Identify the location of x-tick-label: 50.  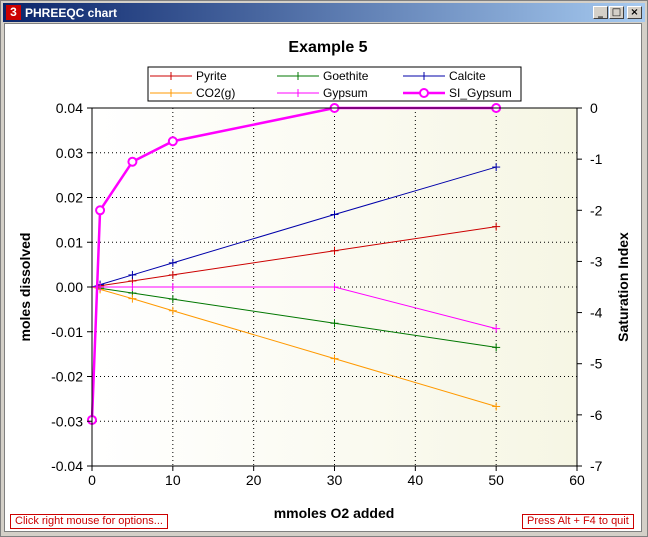
(496, 480).